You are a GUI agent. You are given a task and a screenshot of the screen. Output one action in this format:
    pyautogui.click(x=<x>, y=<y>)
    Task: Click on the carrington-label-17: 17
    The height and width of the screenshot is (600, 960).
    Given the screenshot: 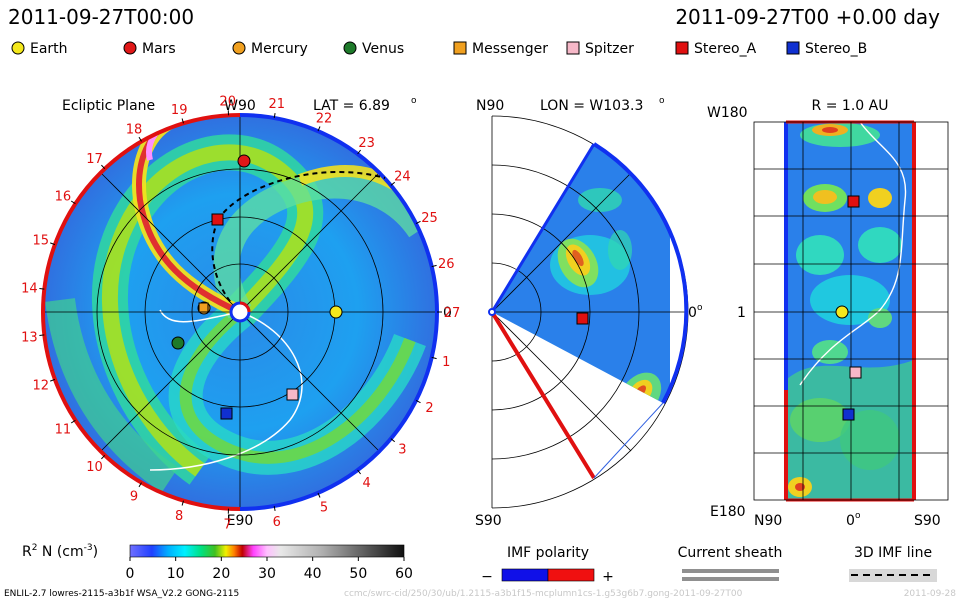 What is the action you would take?
    pyautogui.click(x=94, y=159)
    